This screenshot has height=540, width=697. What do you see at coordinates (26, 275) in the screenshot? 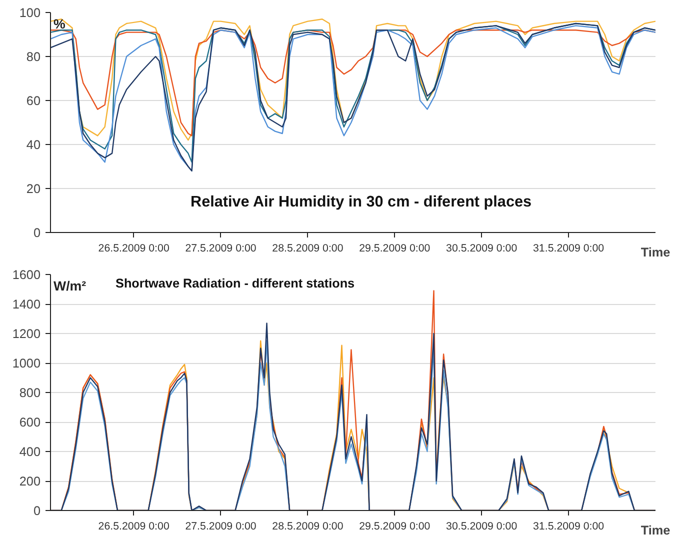
I see `y-tick-label: 1600` at bounding box center [26, 275].